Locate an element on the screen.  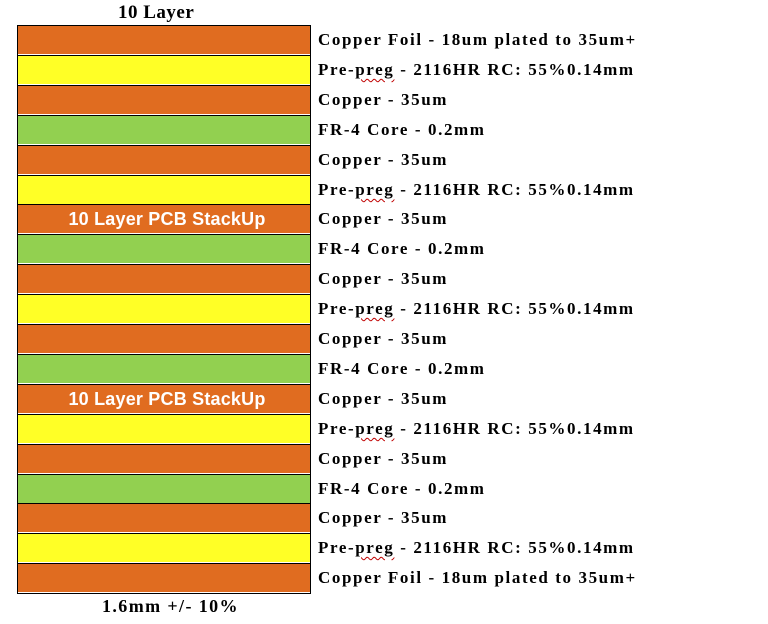
stackup-title: 10 Layer is located at coordinates (156, 12).